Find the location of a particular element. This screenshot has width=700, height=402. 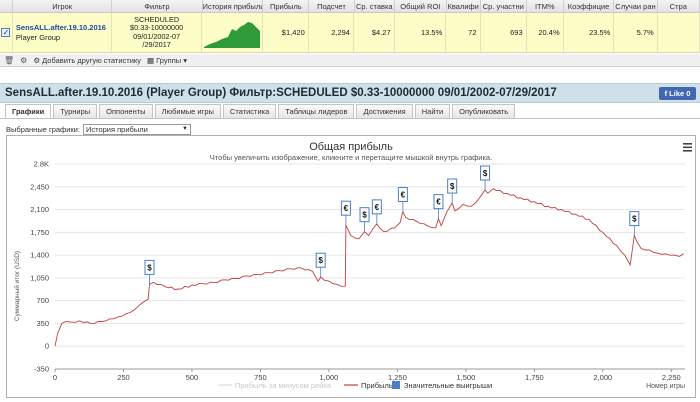

x-tick-label: 1,250 is located at coordinates (397, 377).